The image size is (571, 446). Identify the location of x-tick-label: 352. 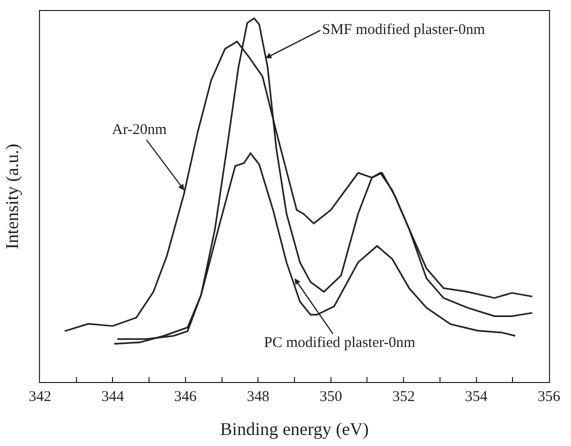
(403, 397).